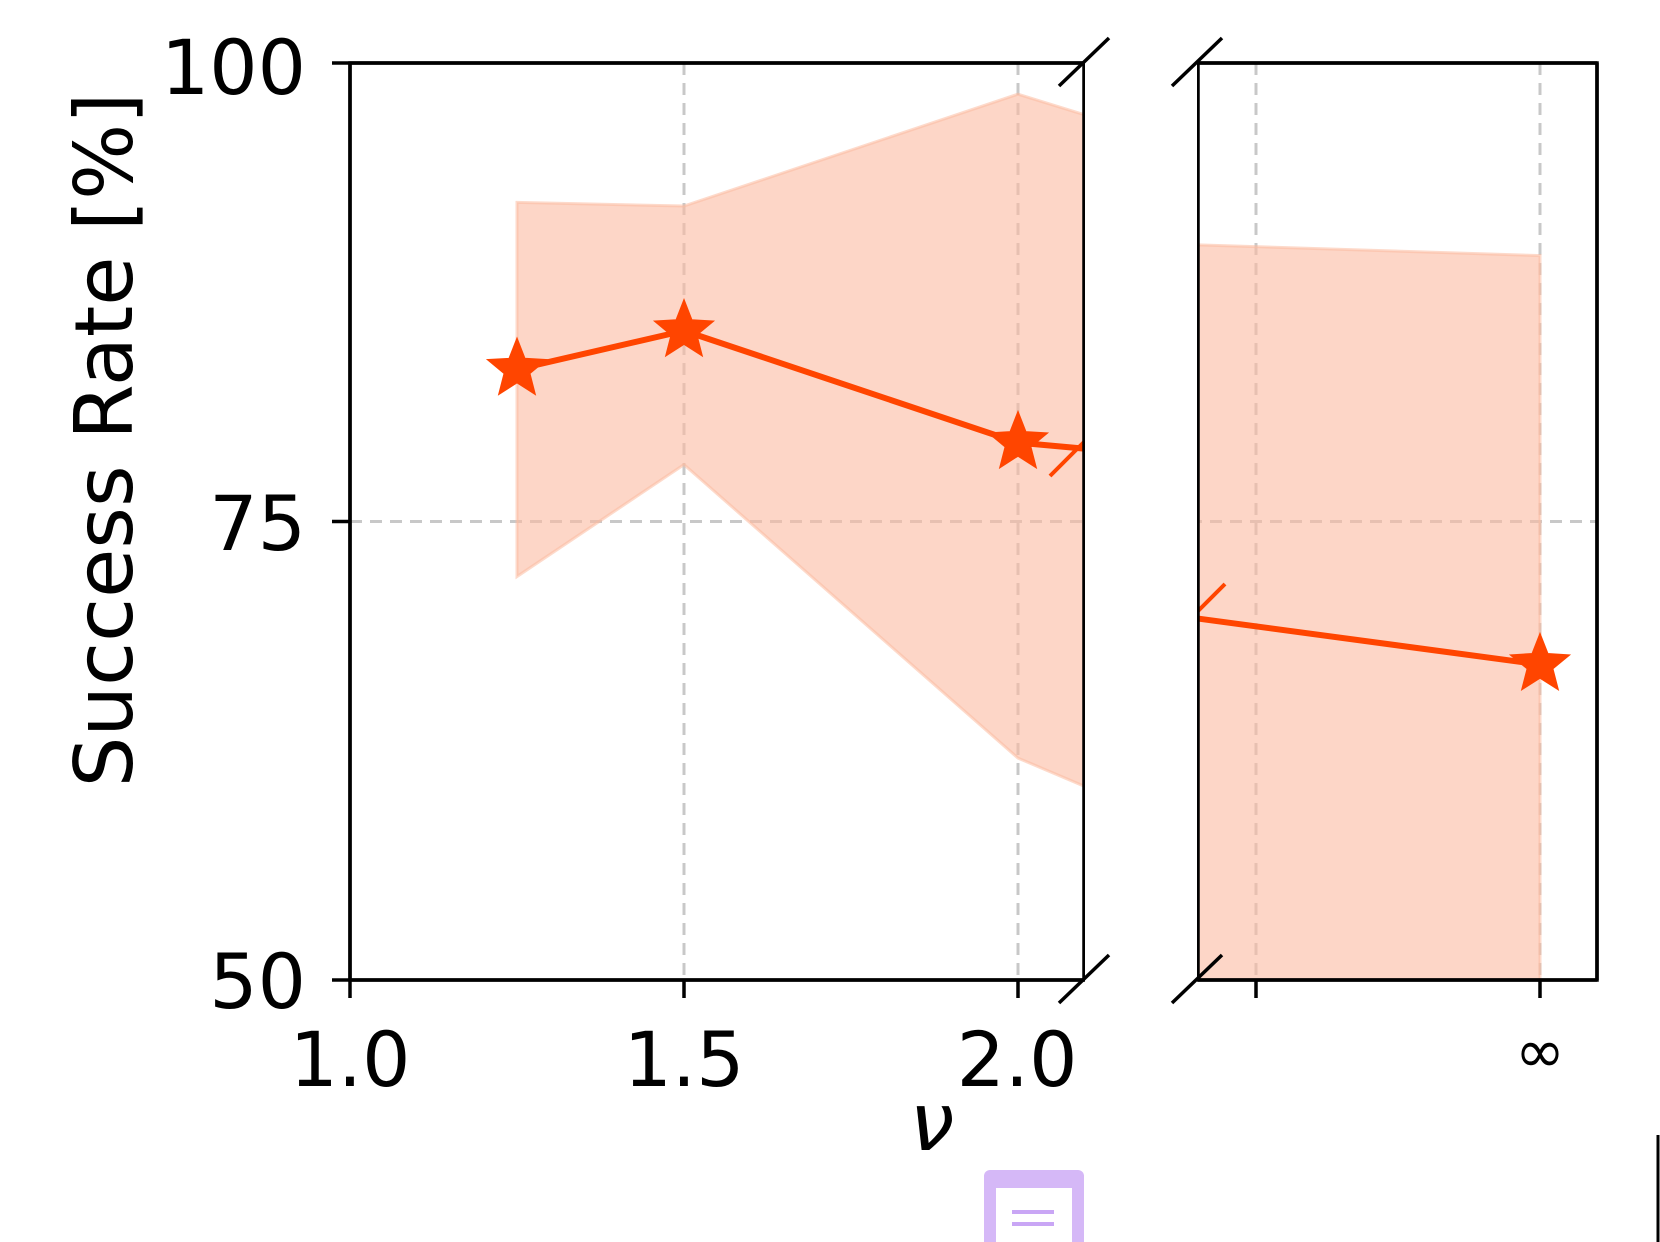  Describe the element at coordinates (1369, 641) in the screenshot. I see `series-line-right` at that location.